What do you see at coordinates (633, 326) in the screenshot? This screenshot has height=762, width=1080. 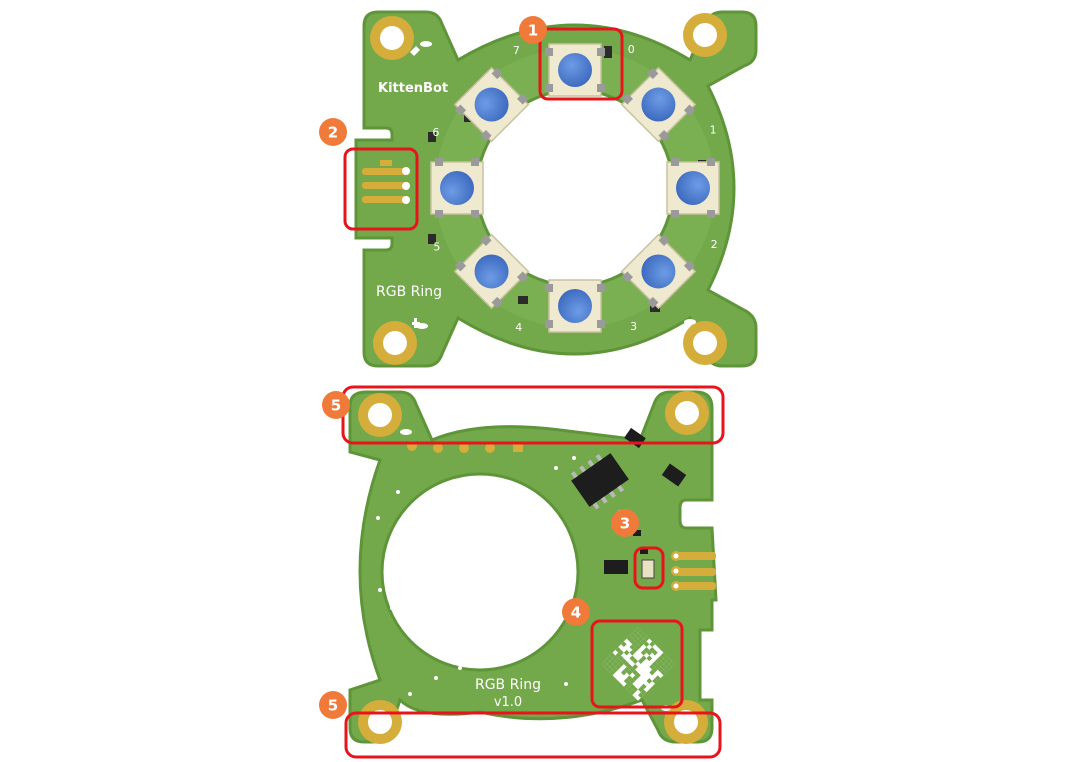 I see `led-index-3: 3` at bounding box center [633, 326].